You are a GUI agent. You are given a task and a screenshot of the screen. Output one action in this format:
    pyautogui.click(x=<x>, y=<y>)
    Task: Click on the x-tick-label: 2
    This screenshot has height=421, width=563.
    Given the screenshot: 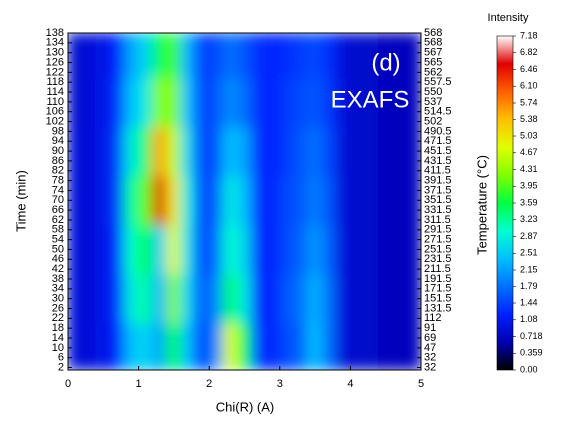 What is the action you would take?
    pyautogui.click(x=209, y=384)
    